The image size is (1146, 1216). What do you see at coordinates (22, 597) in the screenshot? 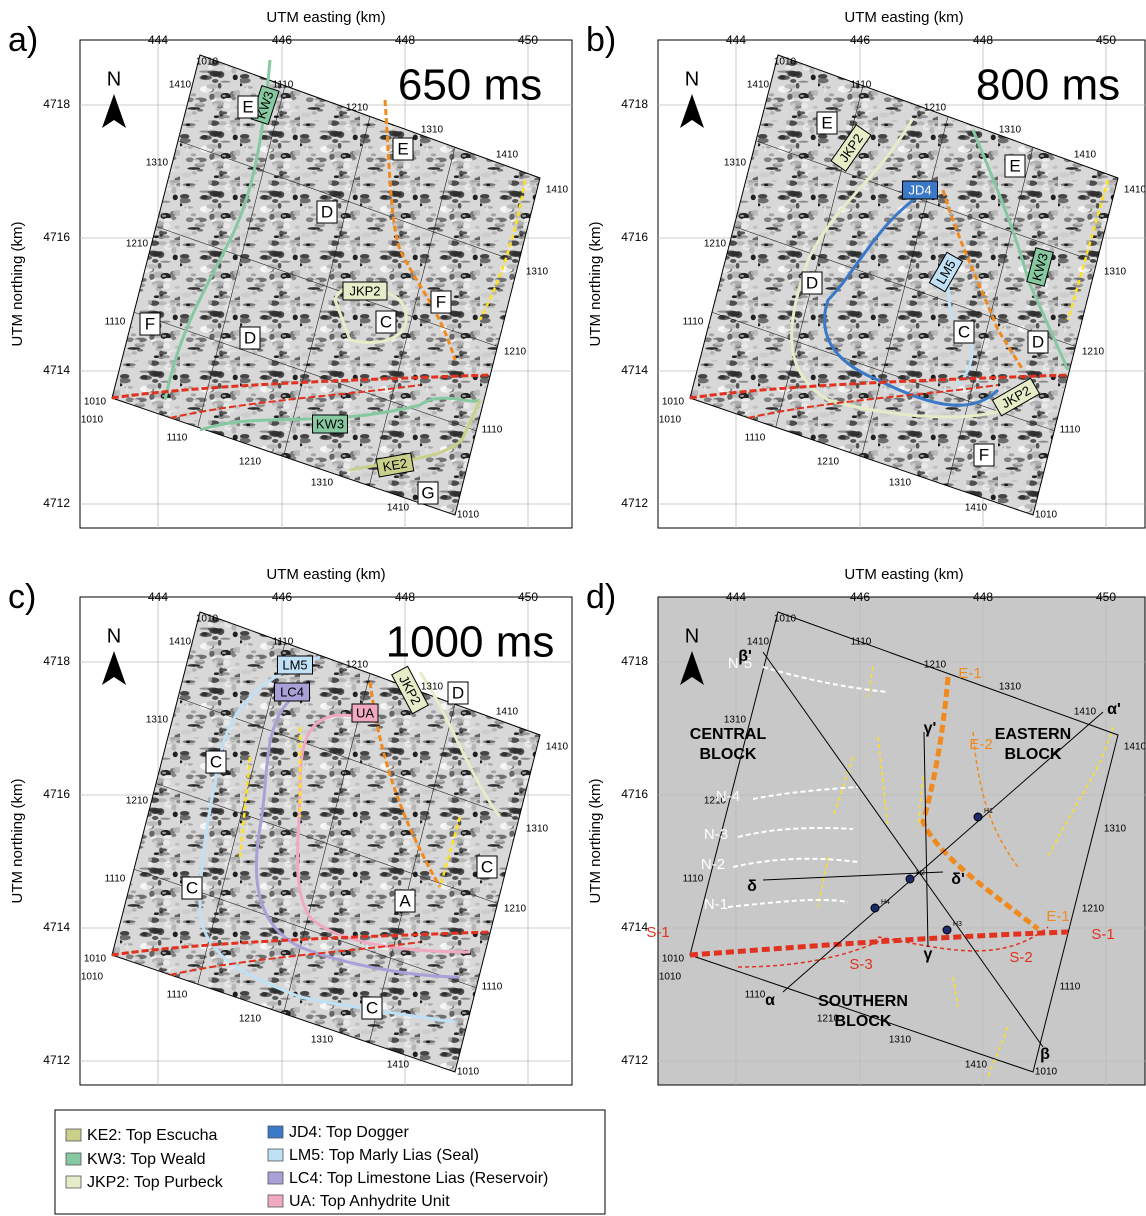
I see `panel-label: c)` at bounding box center [22, 597].